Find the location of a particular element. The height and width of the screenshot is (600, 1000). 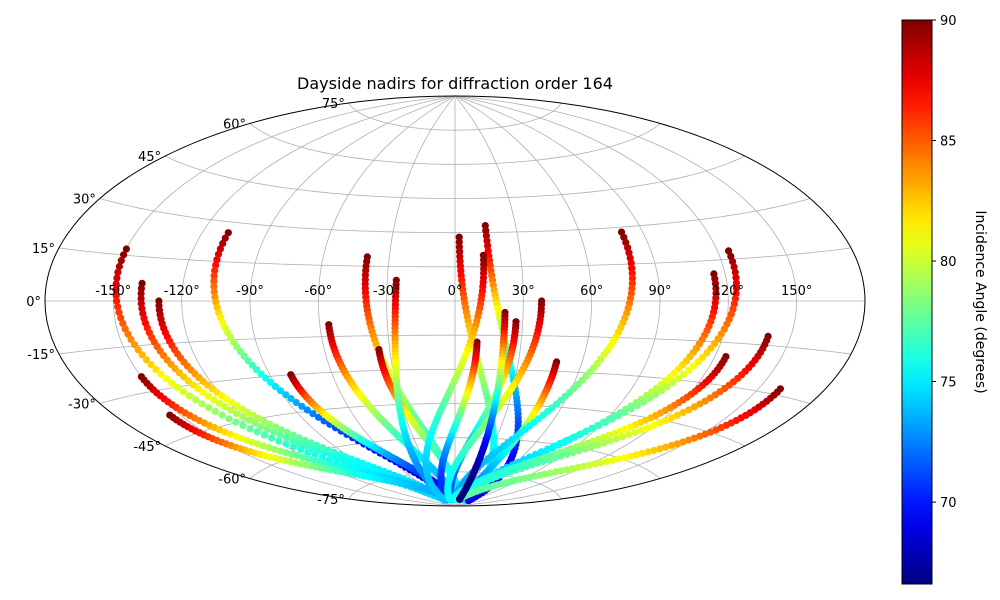

latitude-tick-label: 75° is located at coordinates (333, 104).